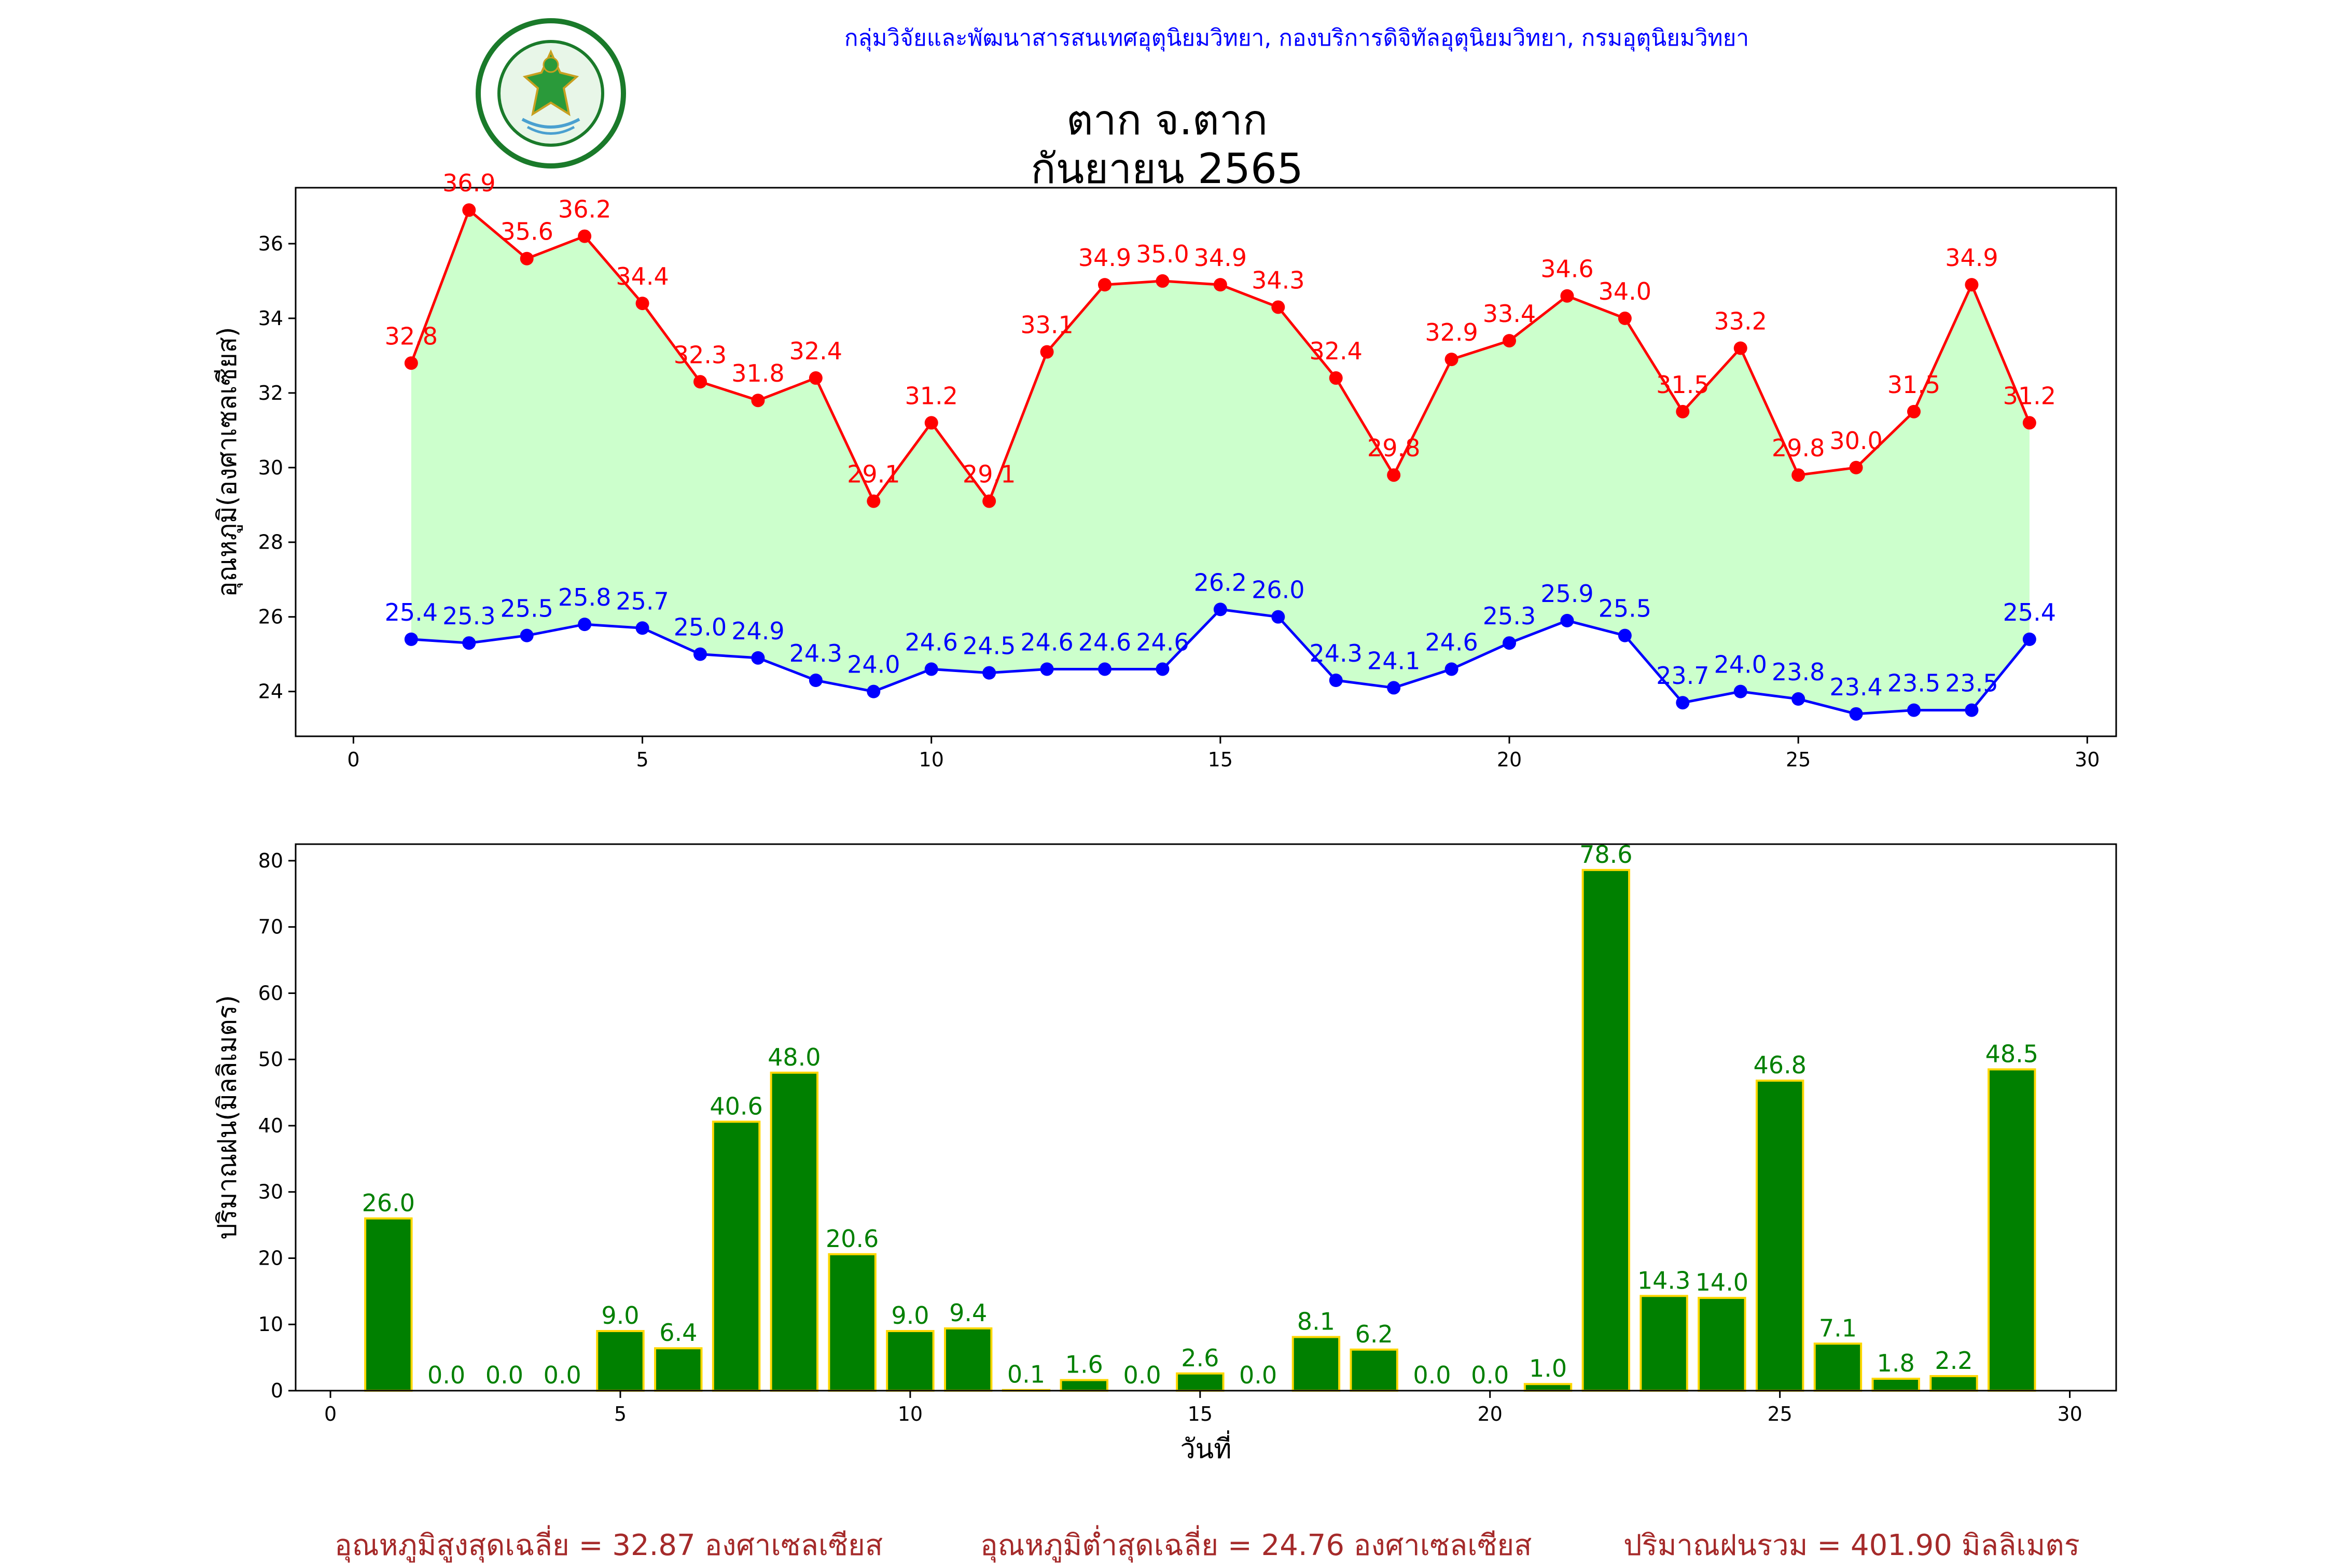  I want to click on rainfall-value-label: 2.2, so click(1953, 1361).